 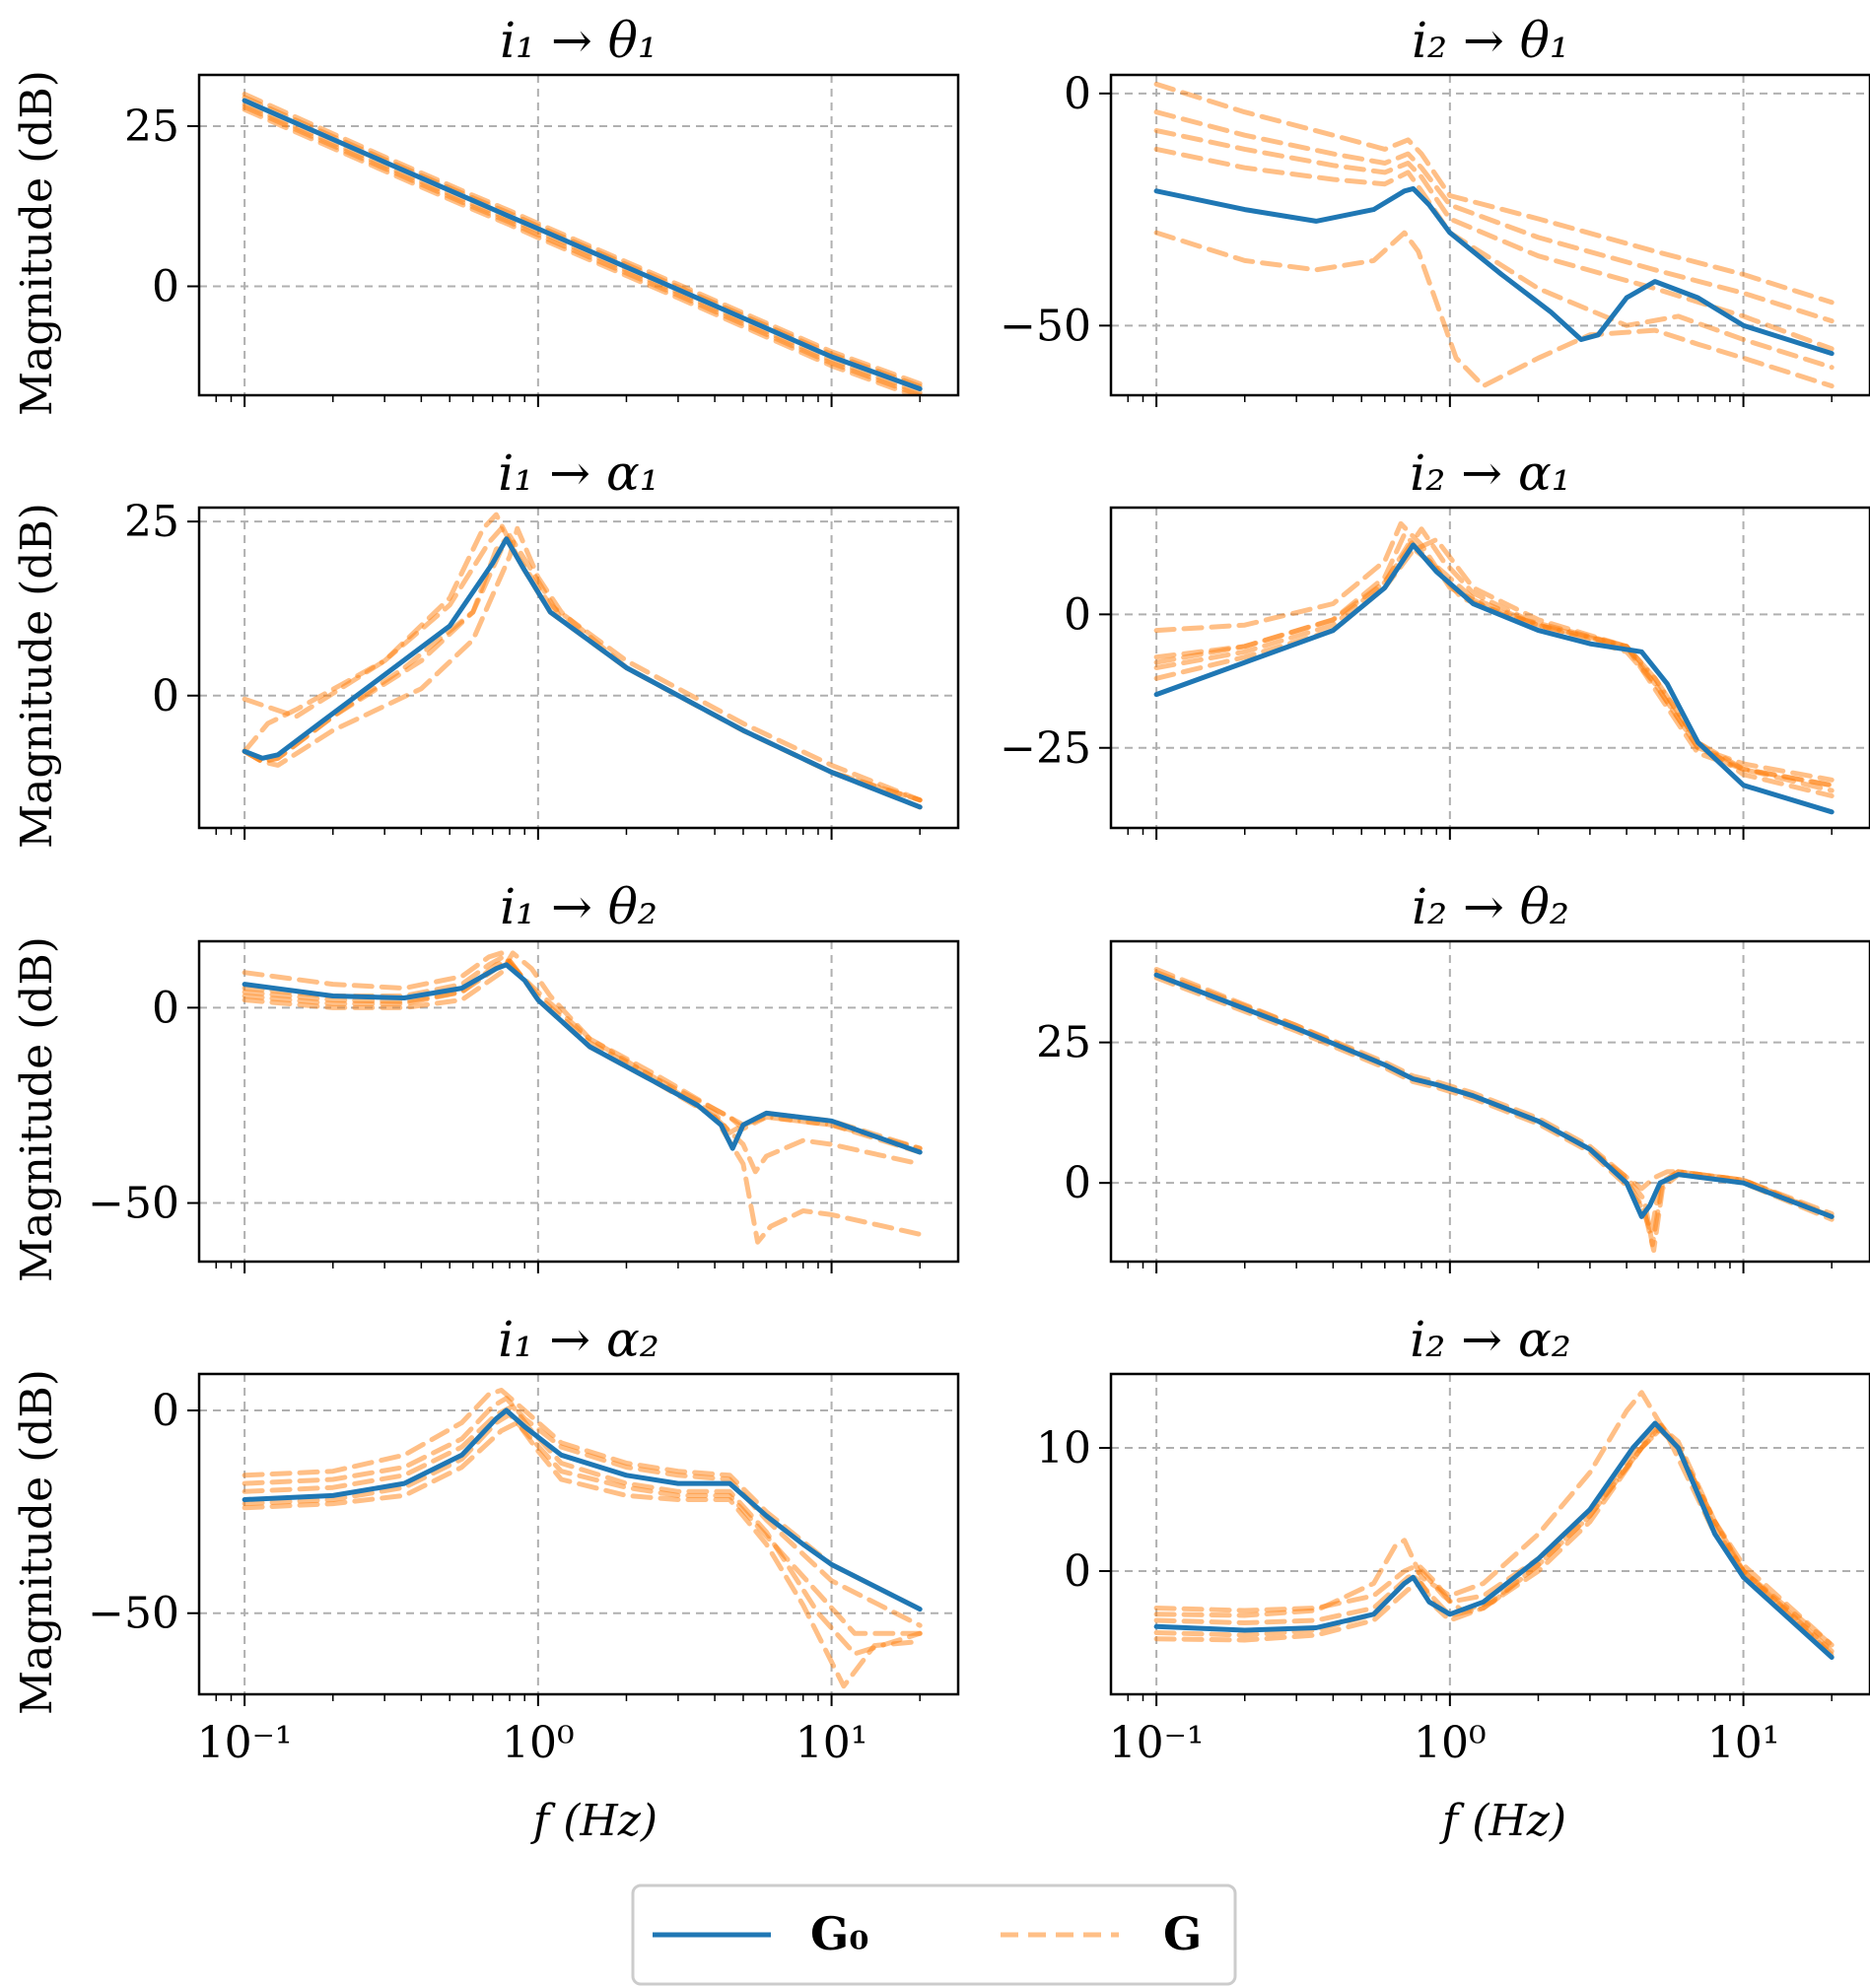 I want to click on panel-0: 0 25 i₁ → θ₁ Magnitude (dB), so click(x=486, y=214).